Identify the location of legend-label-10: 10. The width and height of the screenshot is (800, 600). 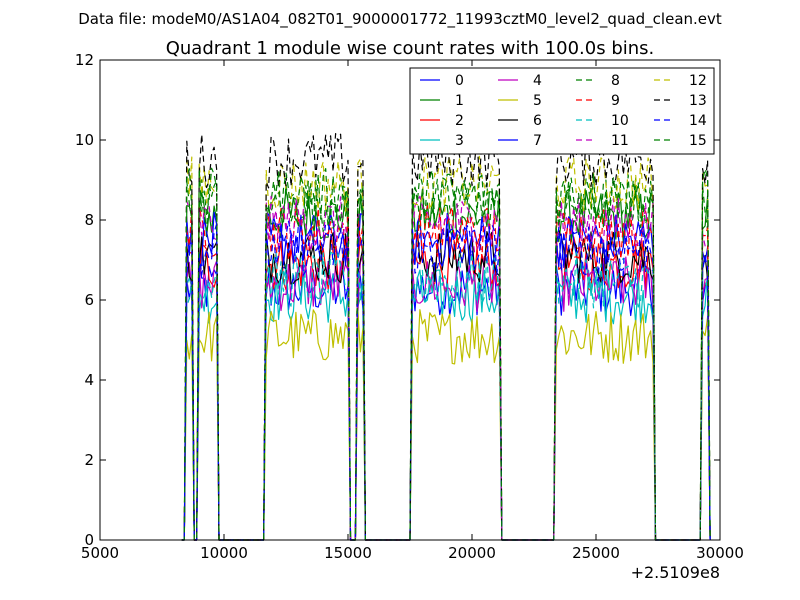
(620, 121).